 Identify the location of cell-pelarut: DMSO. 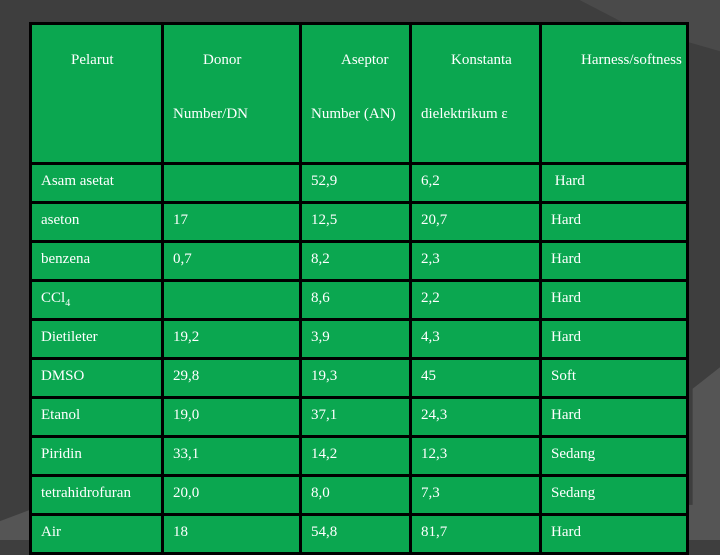
(96, 377).